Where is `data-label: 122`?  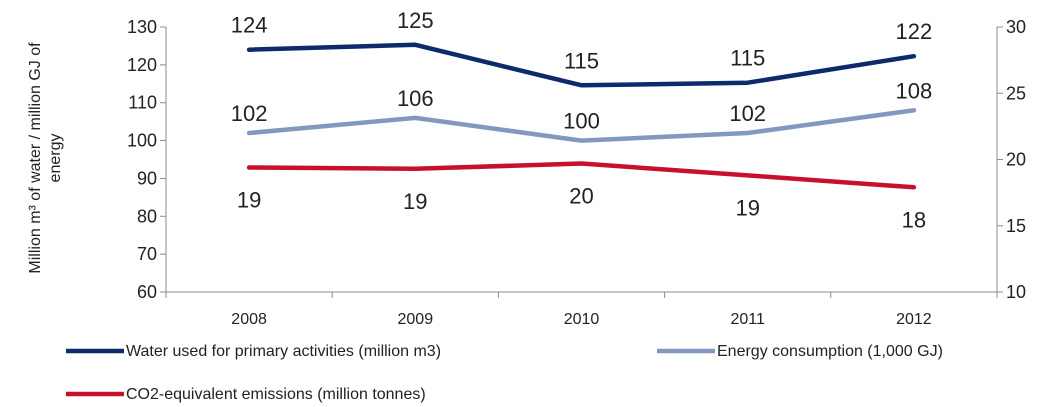 data-label: 122 is located at coordinates (914, 31).